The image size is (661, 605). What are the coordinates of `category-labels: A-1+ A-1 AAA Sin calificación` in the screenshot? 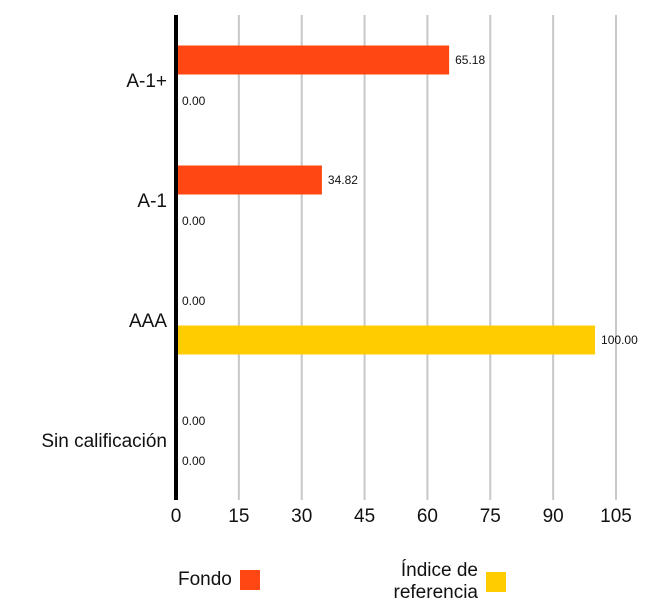 It's located at (104, 261).